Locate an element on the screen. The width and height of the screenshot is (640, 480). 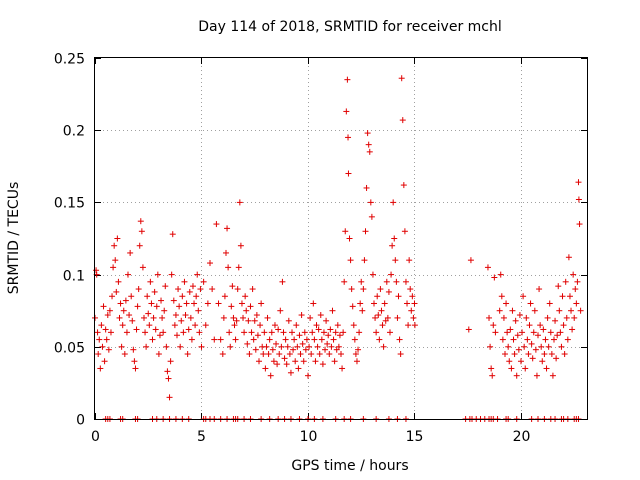
x-tick-label: 0 is located at coordinates (95, 437).